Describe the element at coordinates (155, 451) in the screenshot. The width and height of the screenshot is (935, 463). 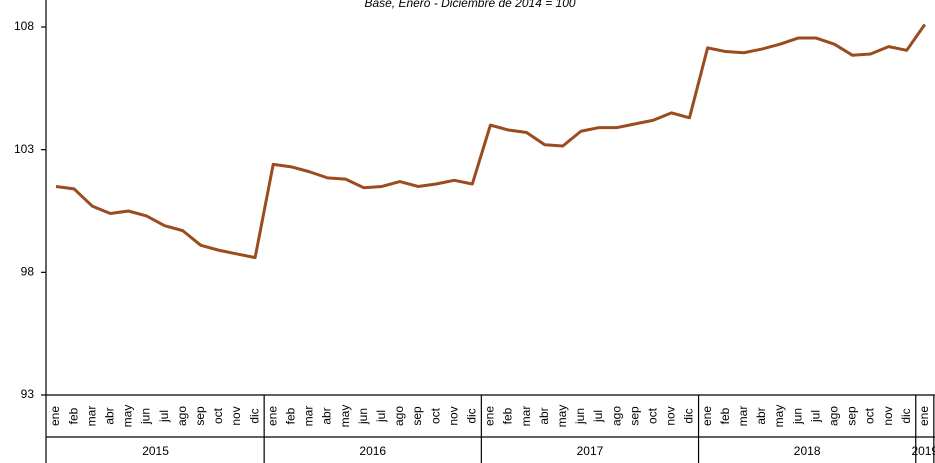
I see `year-label: 2015` at that location.